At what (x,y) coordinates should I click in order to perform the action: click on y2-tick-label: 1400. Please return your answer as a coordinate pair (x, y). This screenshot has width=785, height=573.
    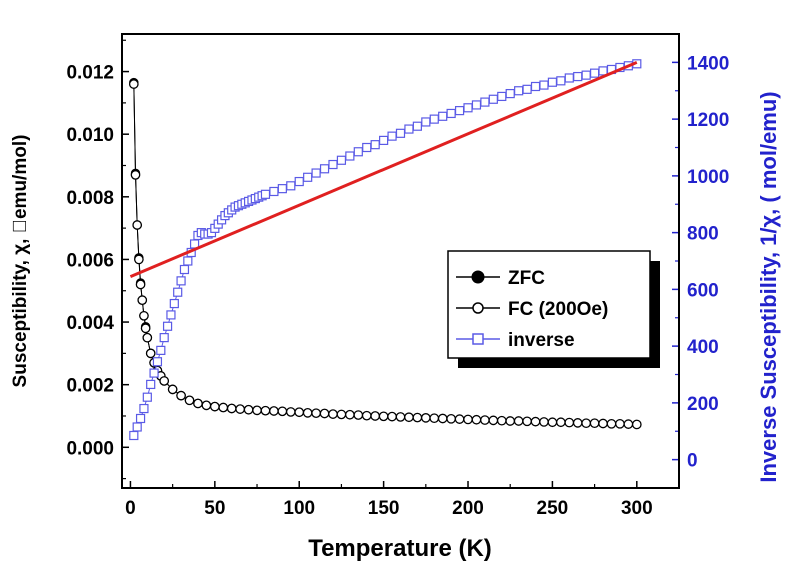
    Looking at the image, I should click on (708, 63).